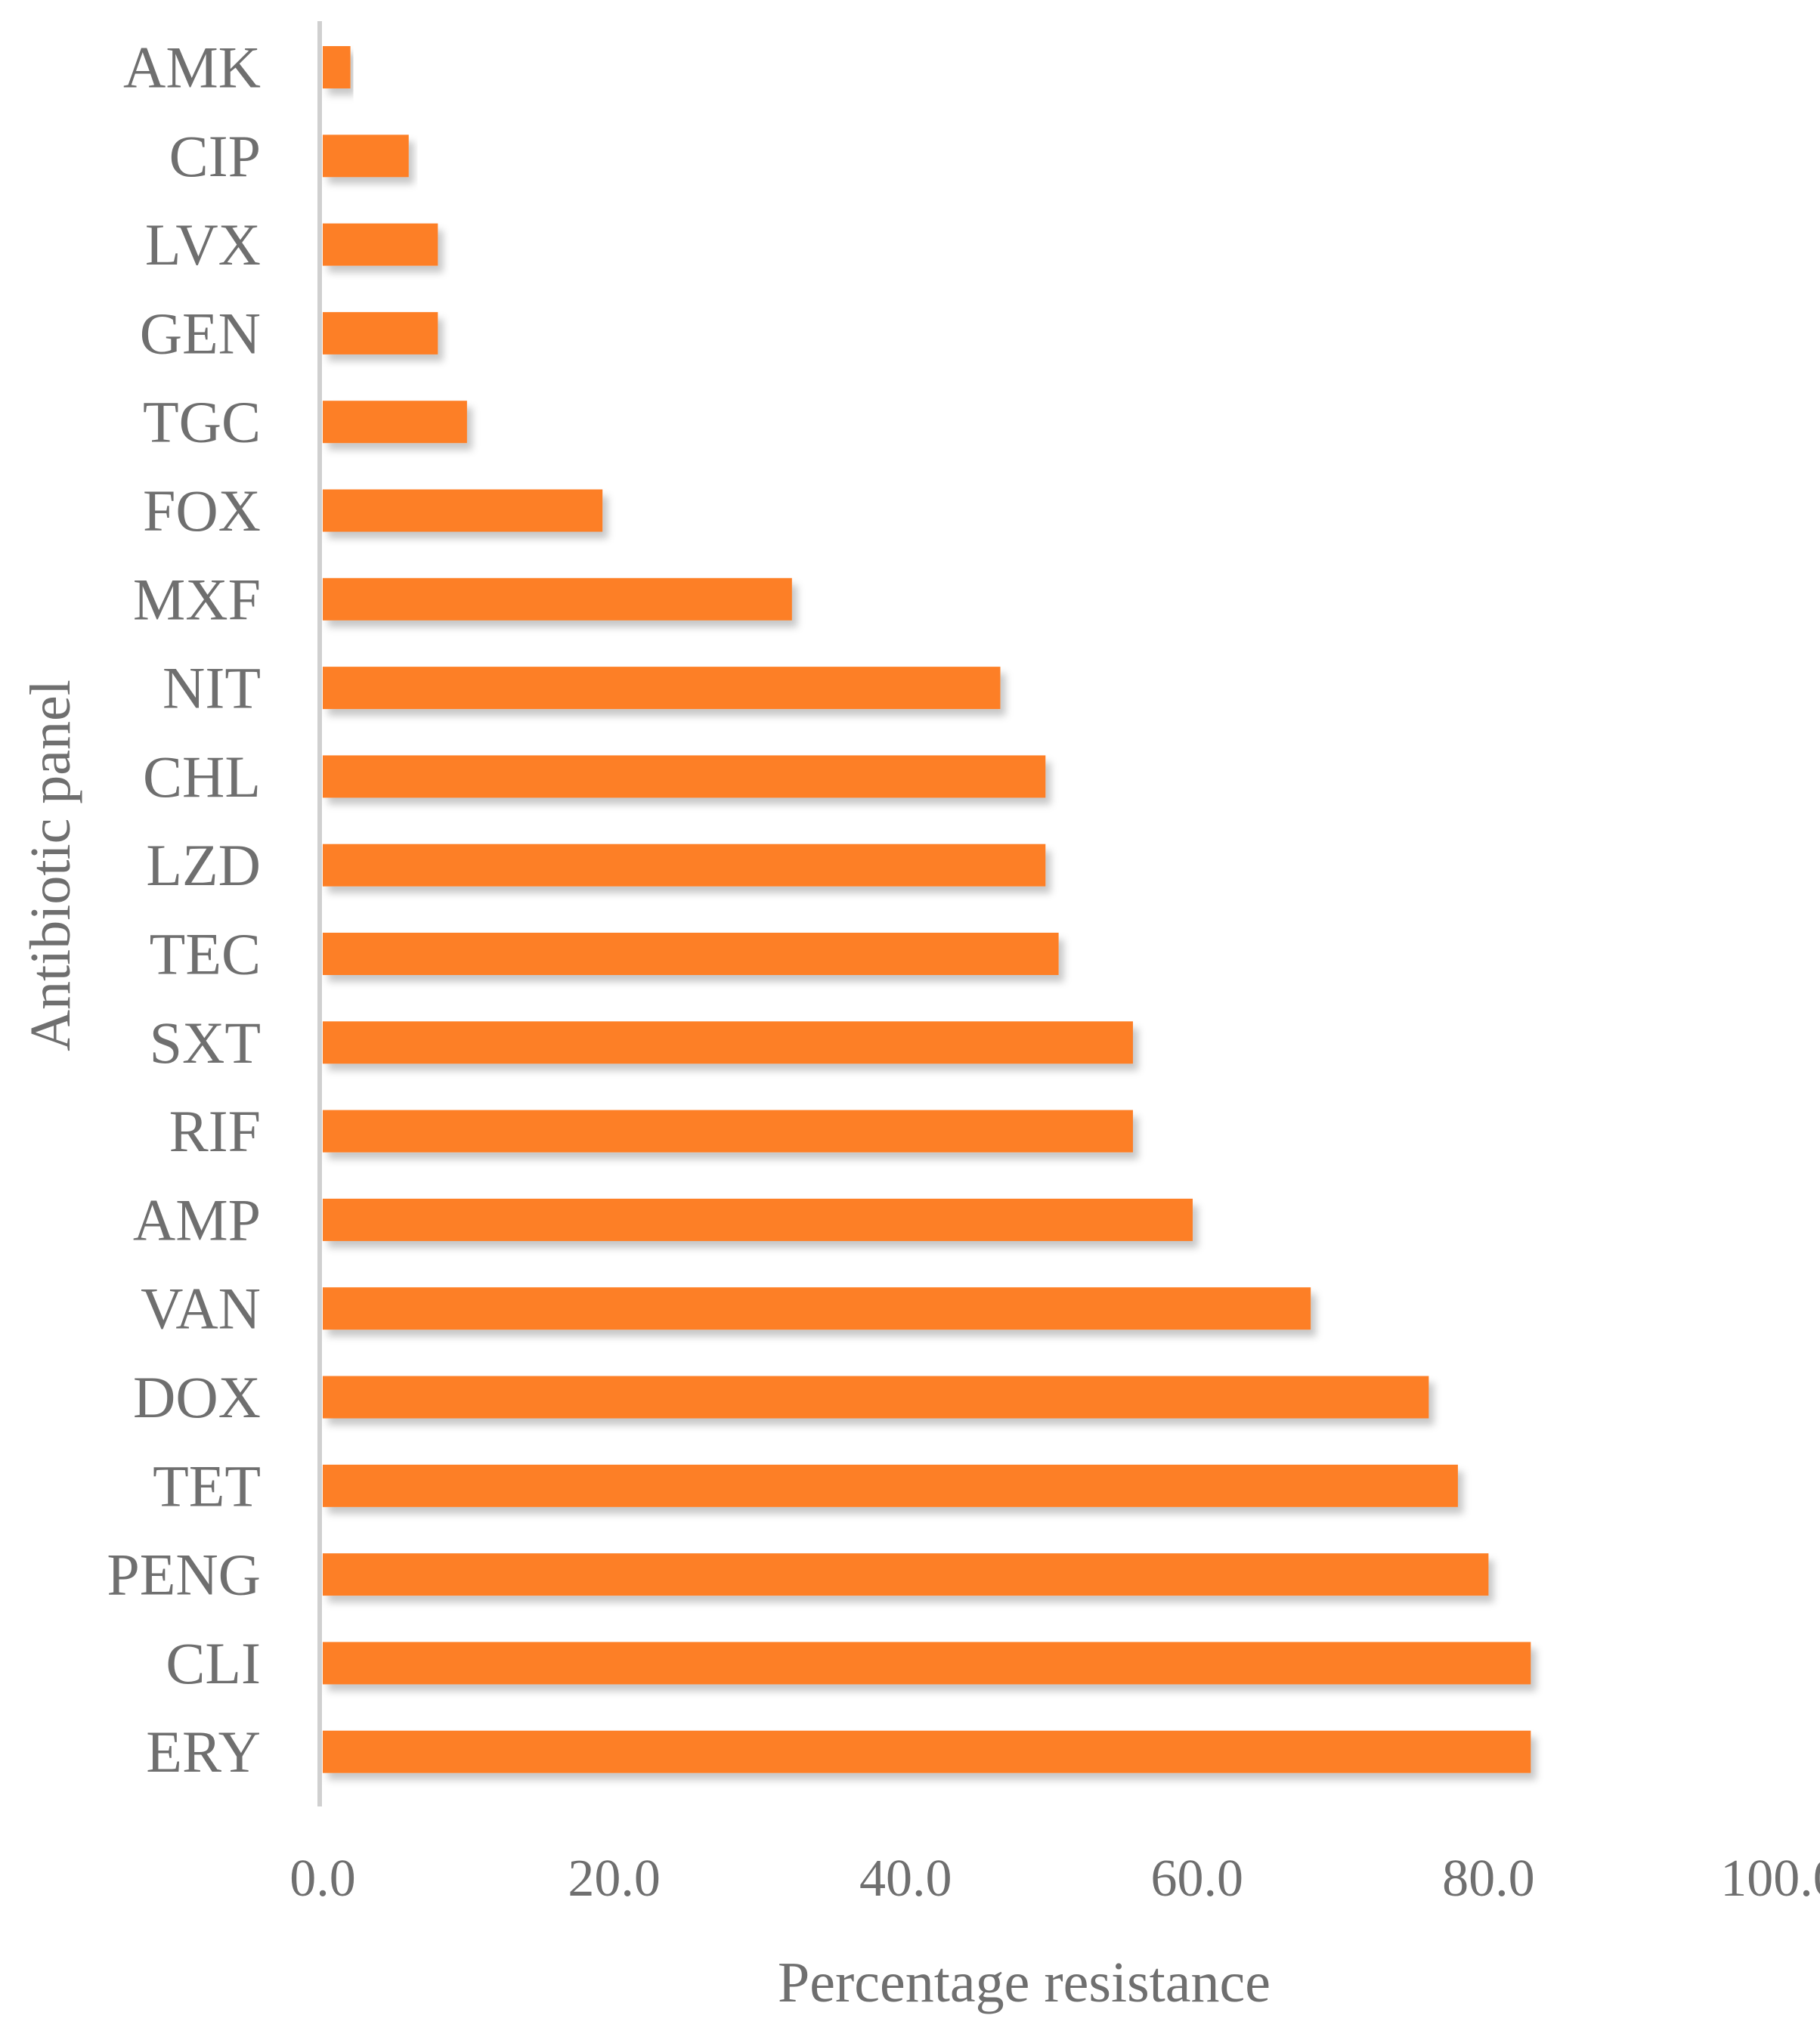 Image resolution: width=1820 pixels, height=2037 pixels. I want to click on bar-cip, so click(366, 156).